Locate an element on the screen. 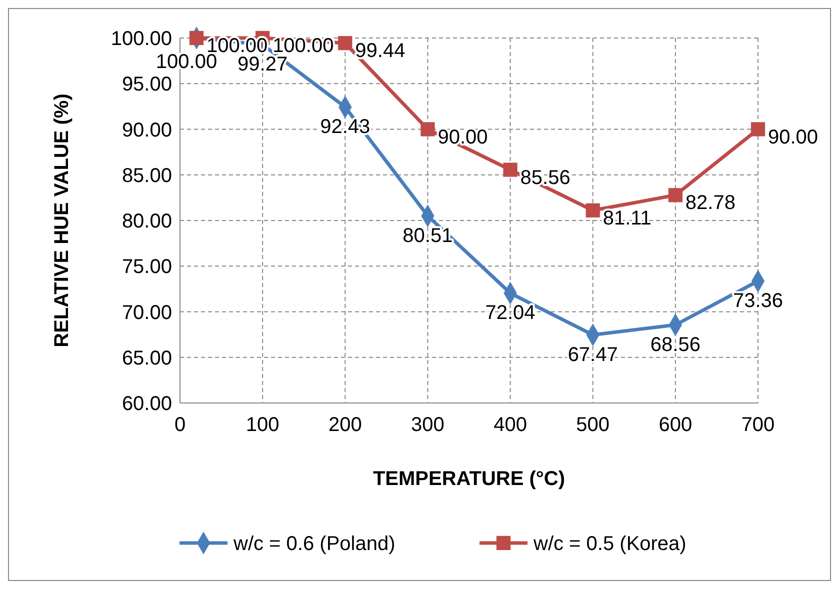 The image size is (839, 589). x-tick-label: 600 is located at coordinates (675, 425).